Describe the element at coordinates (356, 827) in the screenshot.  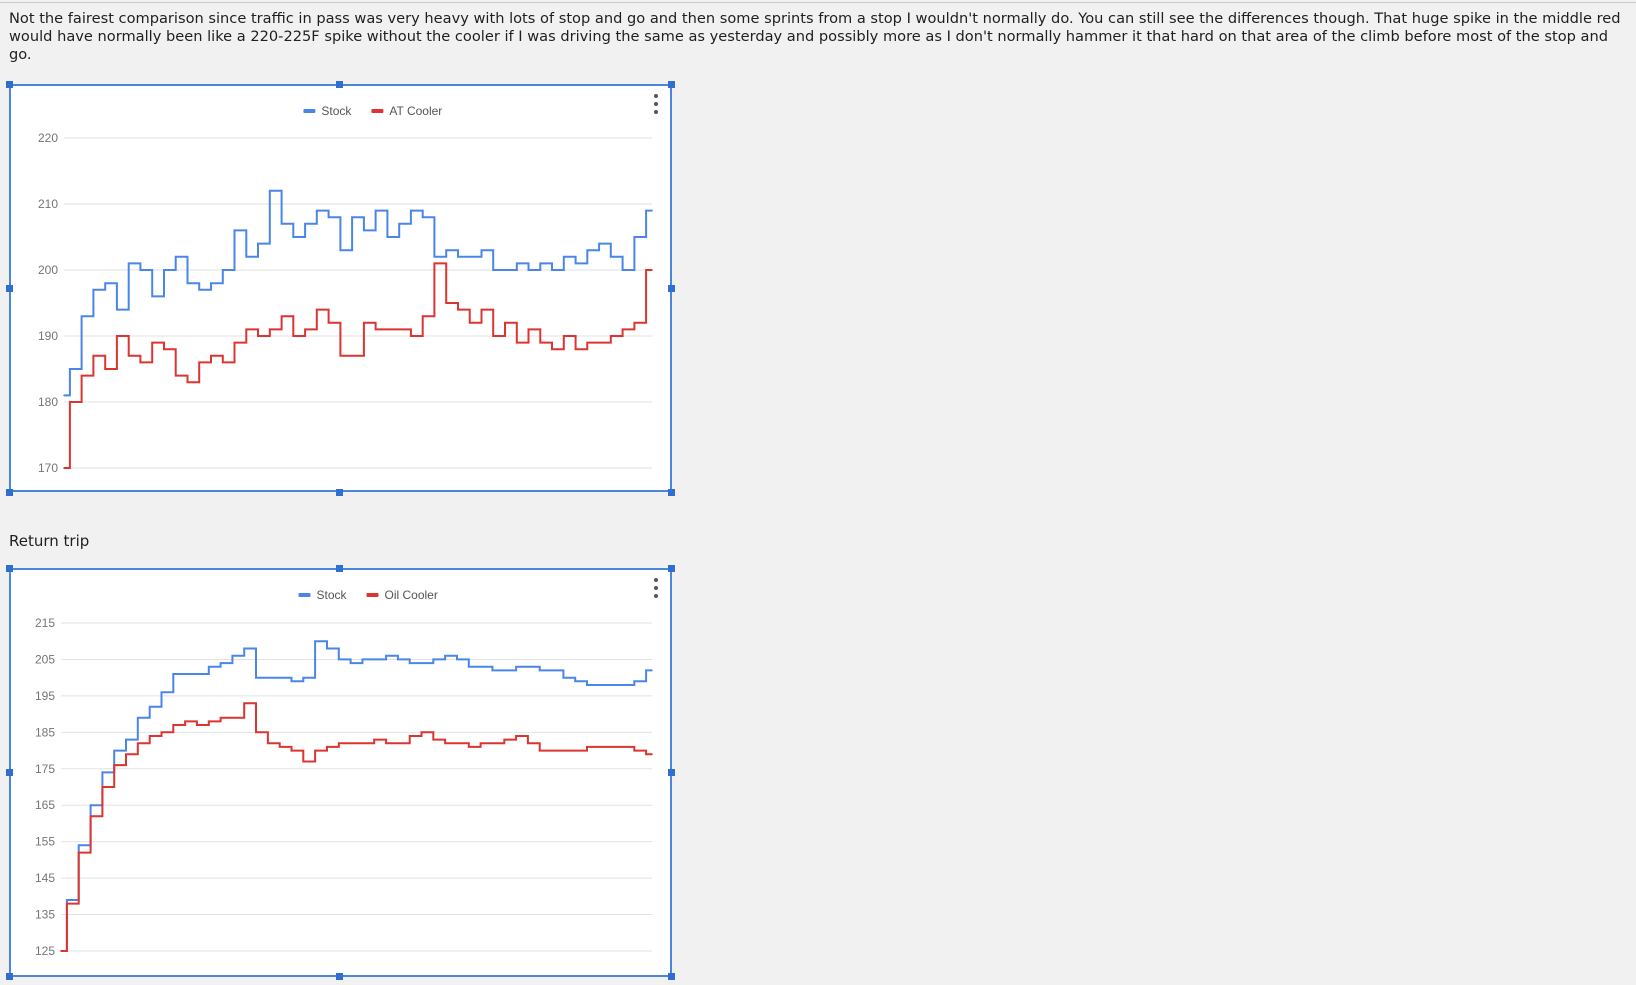
I see `series-line-oil-cooler` at that location.